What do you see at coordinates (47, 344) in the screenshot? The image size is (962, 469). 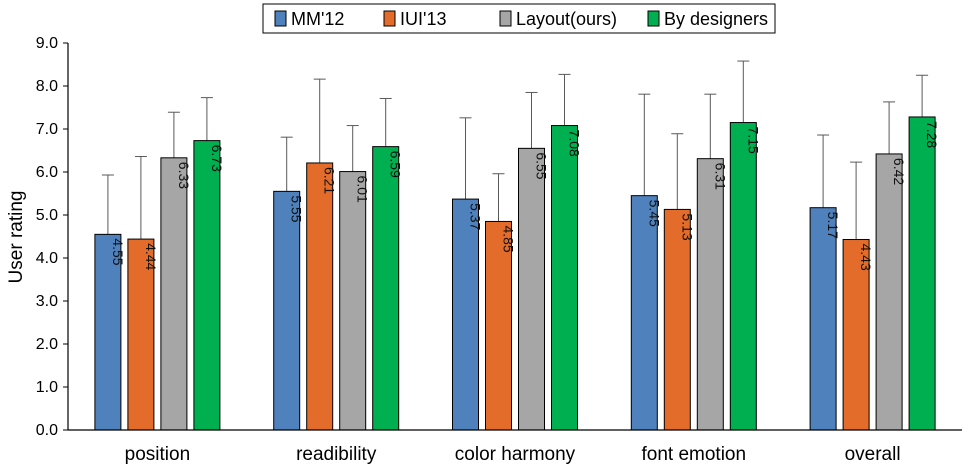 I see `y-tick-label: 2.0` at bounding box center [47, 344].